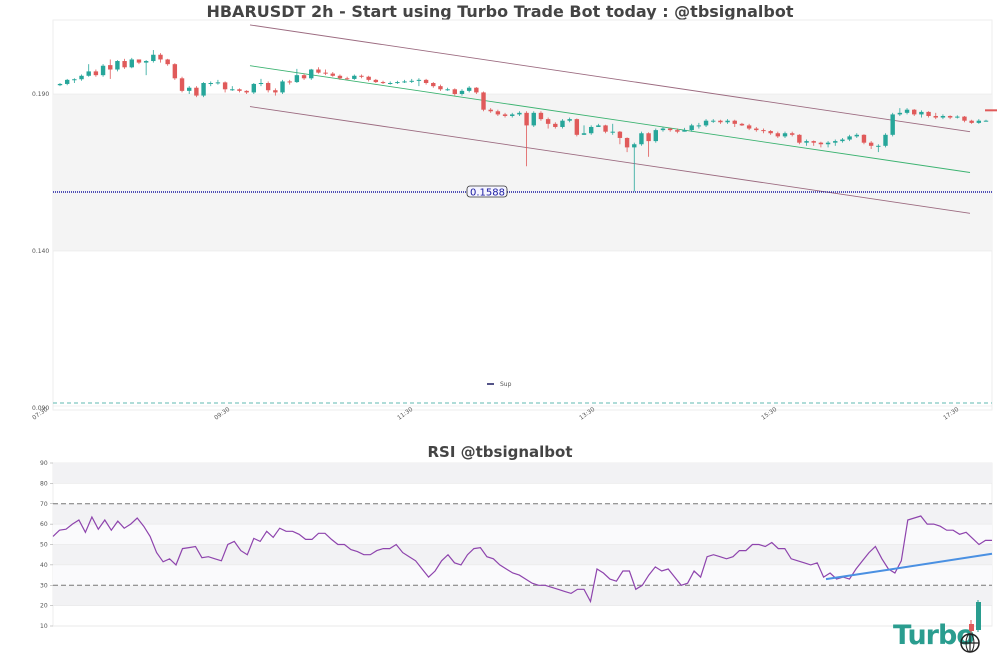 This screenshot has height=667, width=1000. What do you see at coordinates (522, 559) in the screenshot?
I see `rsi-line` at bounding box center [522, 559].